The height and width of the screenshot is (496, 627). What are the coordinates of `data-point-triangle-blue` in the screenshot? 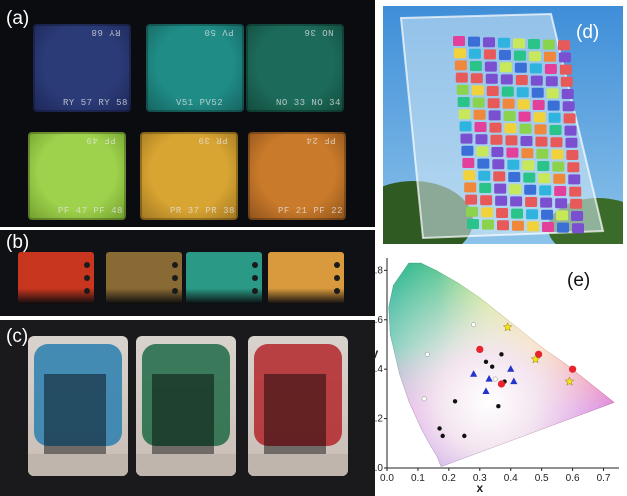 It's located at (511, 368).